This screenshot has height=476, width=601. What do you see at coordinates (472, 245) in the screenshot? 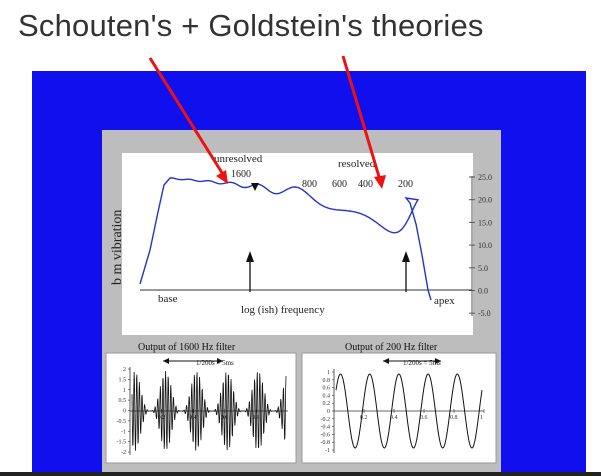
I see `y-axis-ticks` at bounding box center [472, 245].